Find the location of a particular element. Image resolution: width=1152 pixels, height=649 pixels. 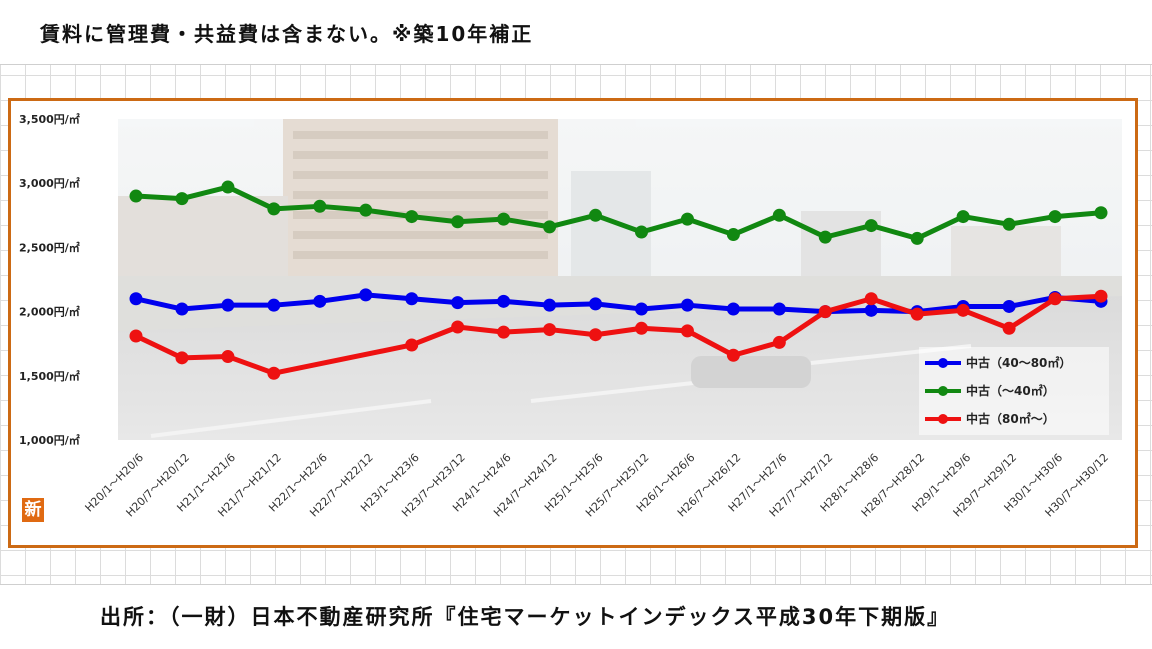

y-tick-label: 1,500円/㎡ is located at coordinates (49, 376).